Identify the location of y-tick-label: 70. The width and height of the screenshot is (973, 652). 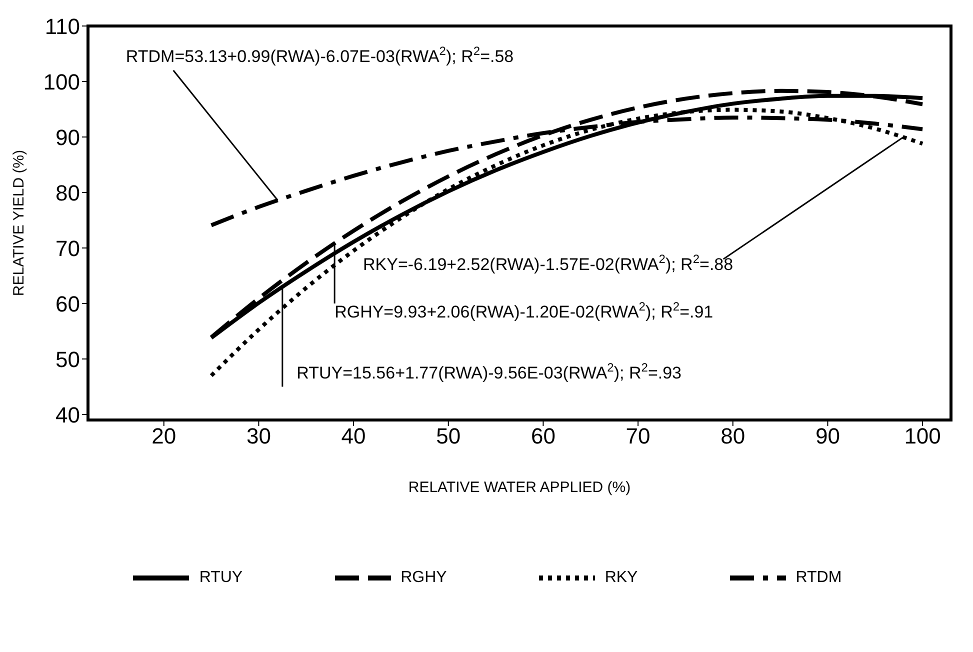
(68, 248).